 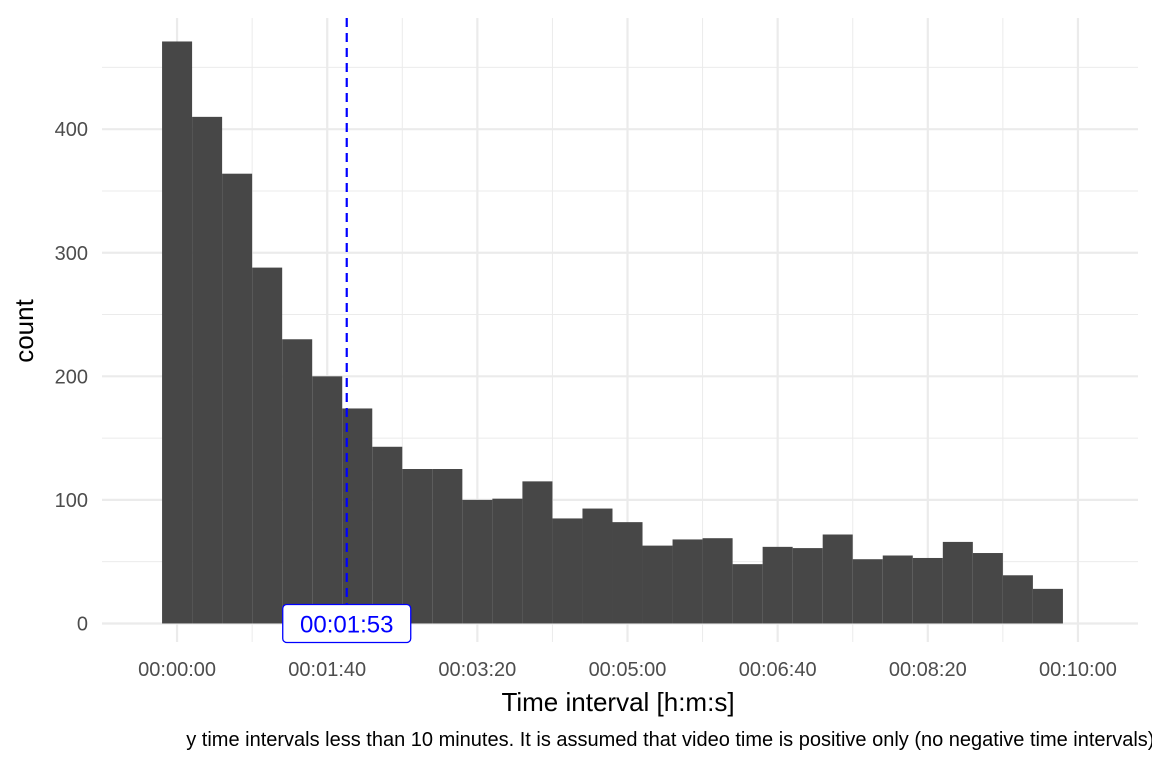 What do you see at coordinates (177, 670) in the screenshot?
I see `x-tick-label: 00:00:00` at bounding box center [177, 670].